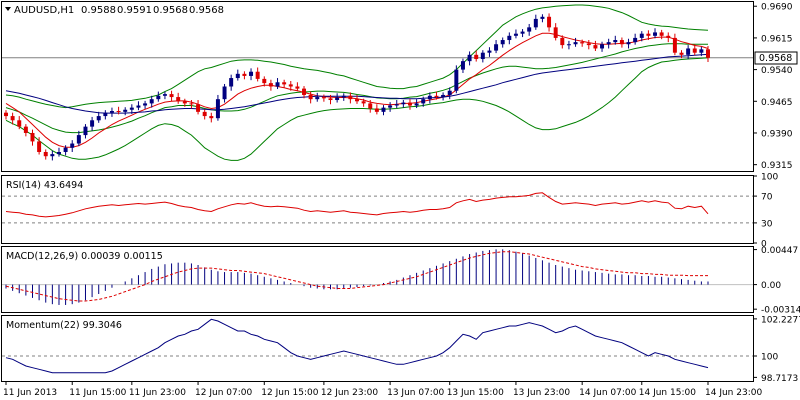 The width and height of the screenshot is (800, 400). Describe the element at coordinates (777, 8) in the screenshot. I see `price-y-tick-label: 0.9690` at that location.